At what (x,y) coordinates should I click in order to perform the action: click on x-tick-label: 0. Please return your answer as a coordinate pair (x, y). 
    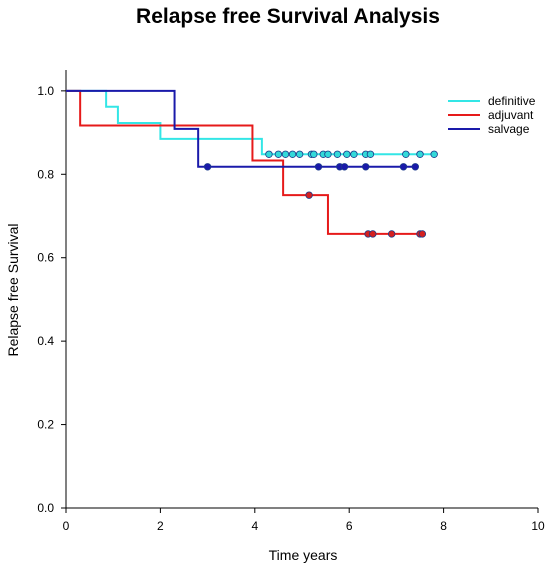
    Looking at the image, I should click on (66, 526).